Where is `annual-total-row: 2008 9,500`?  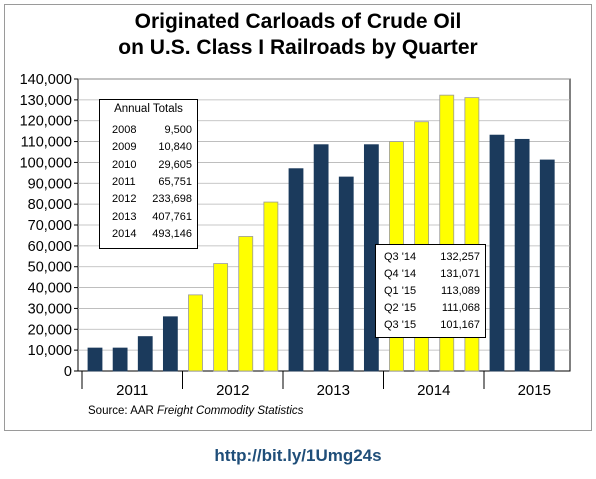 annual-total-row: 2008 9,500 is located at coordinates (146, 130).